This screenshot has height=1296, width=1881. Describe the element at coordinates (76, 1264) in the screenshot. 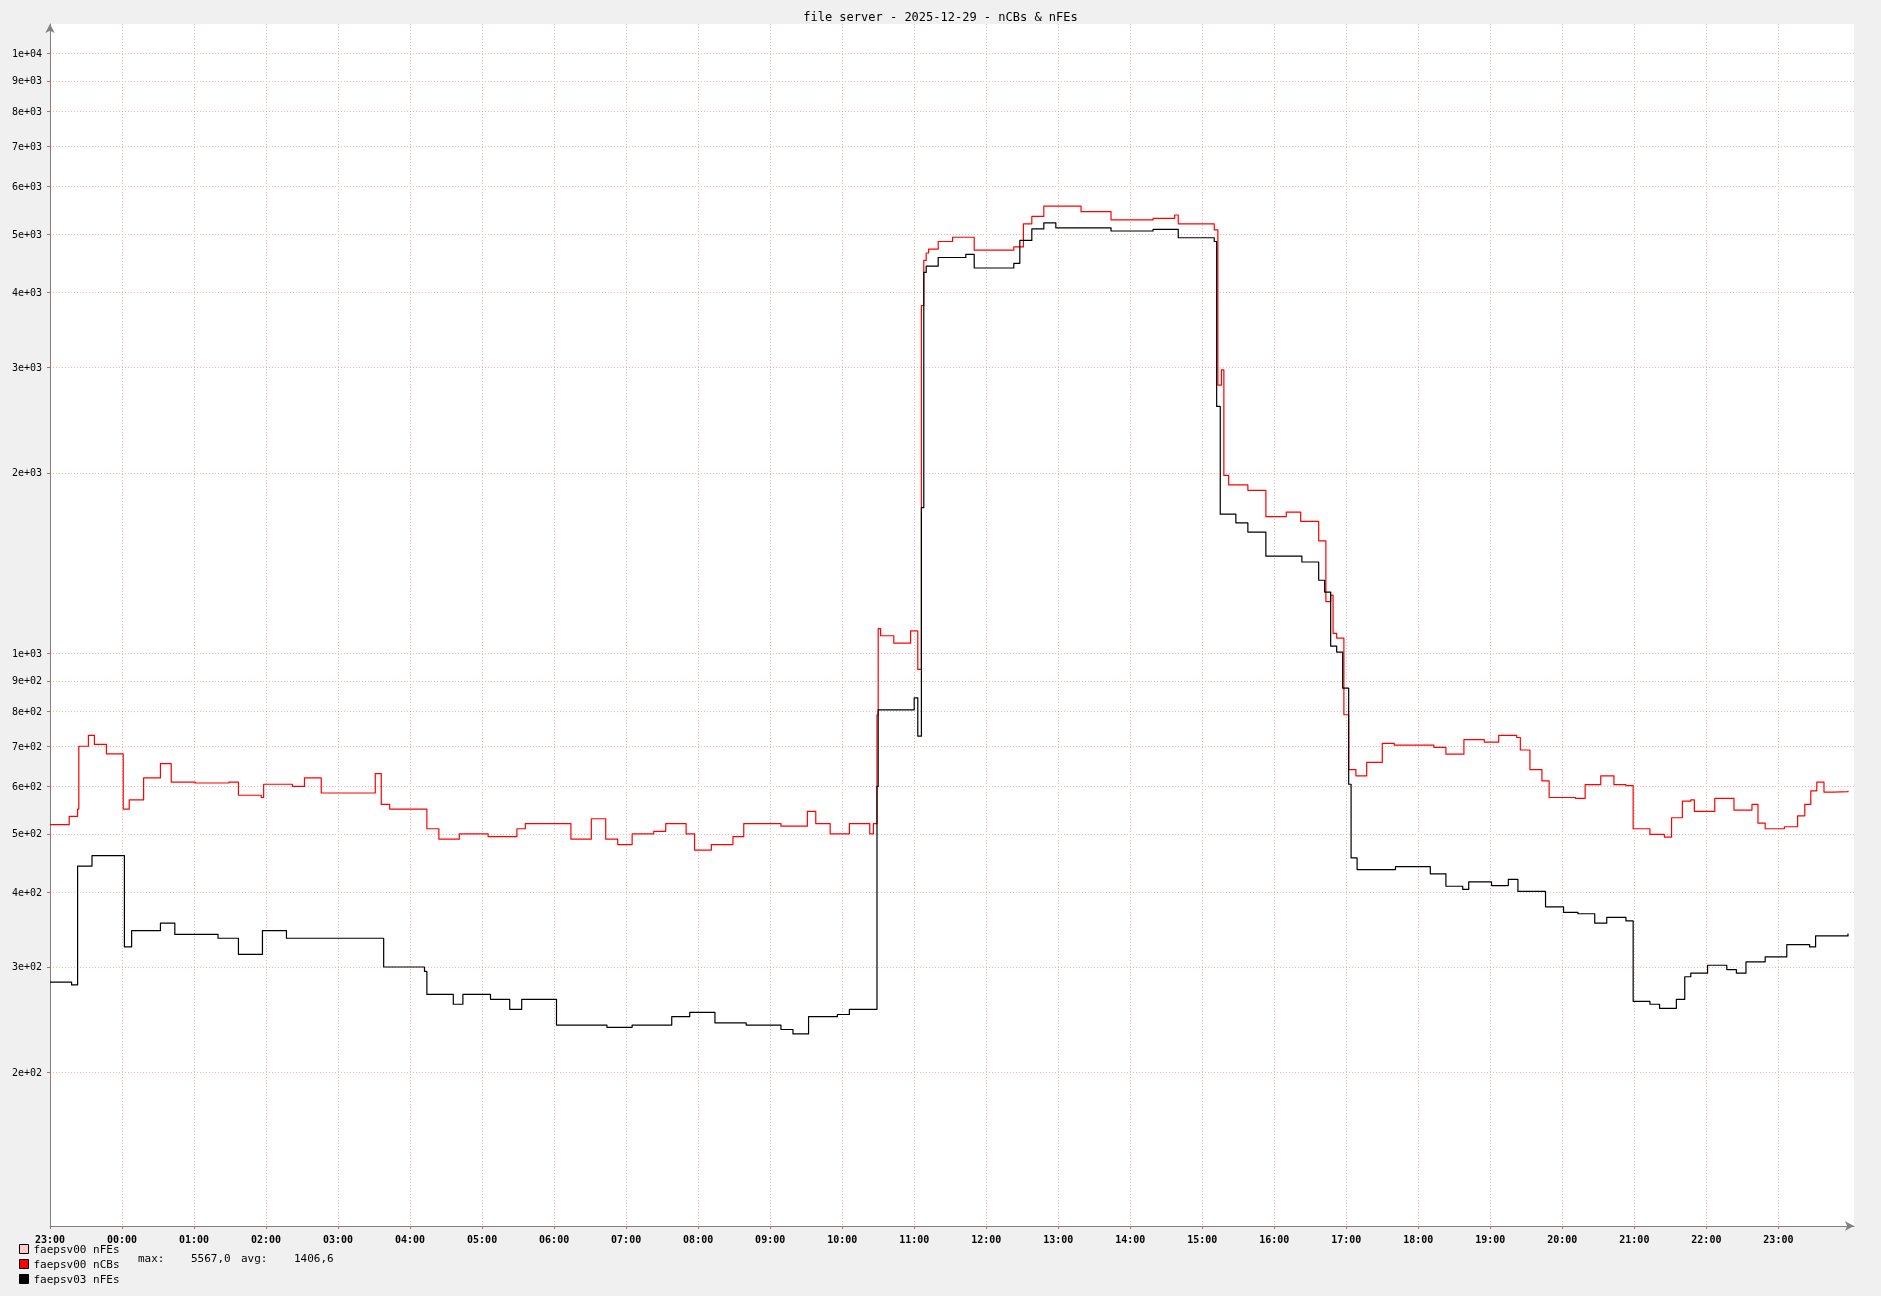

I see `legend-label: faepsv00 nCBs` at that location.